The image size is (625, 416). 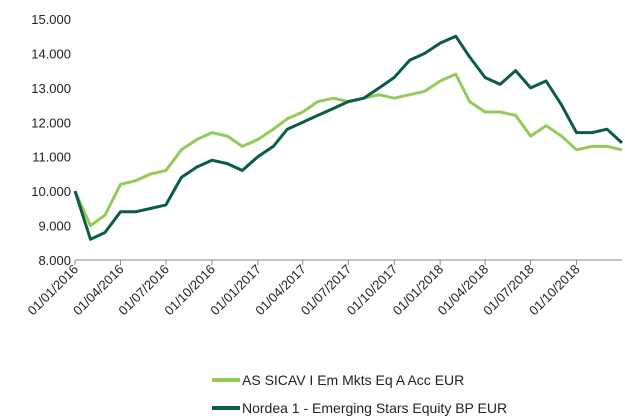 I want to click on legend-label: AS SICAV I Em Mkts Eq A Acc EUR, so click(x=353, y=380).